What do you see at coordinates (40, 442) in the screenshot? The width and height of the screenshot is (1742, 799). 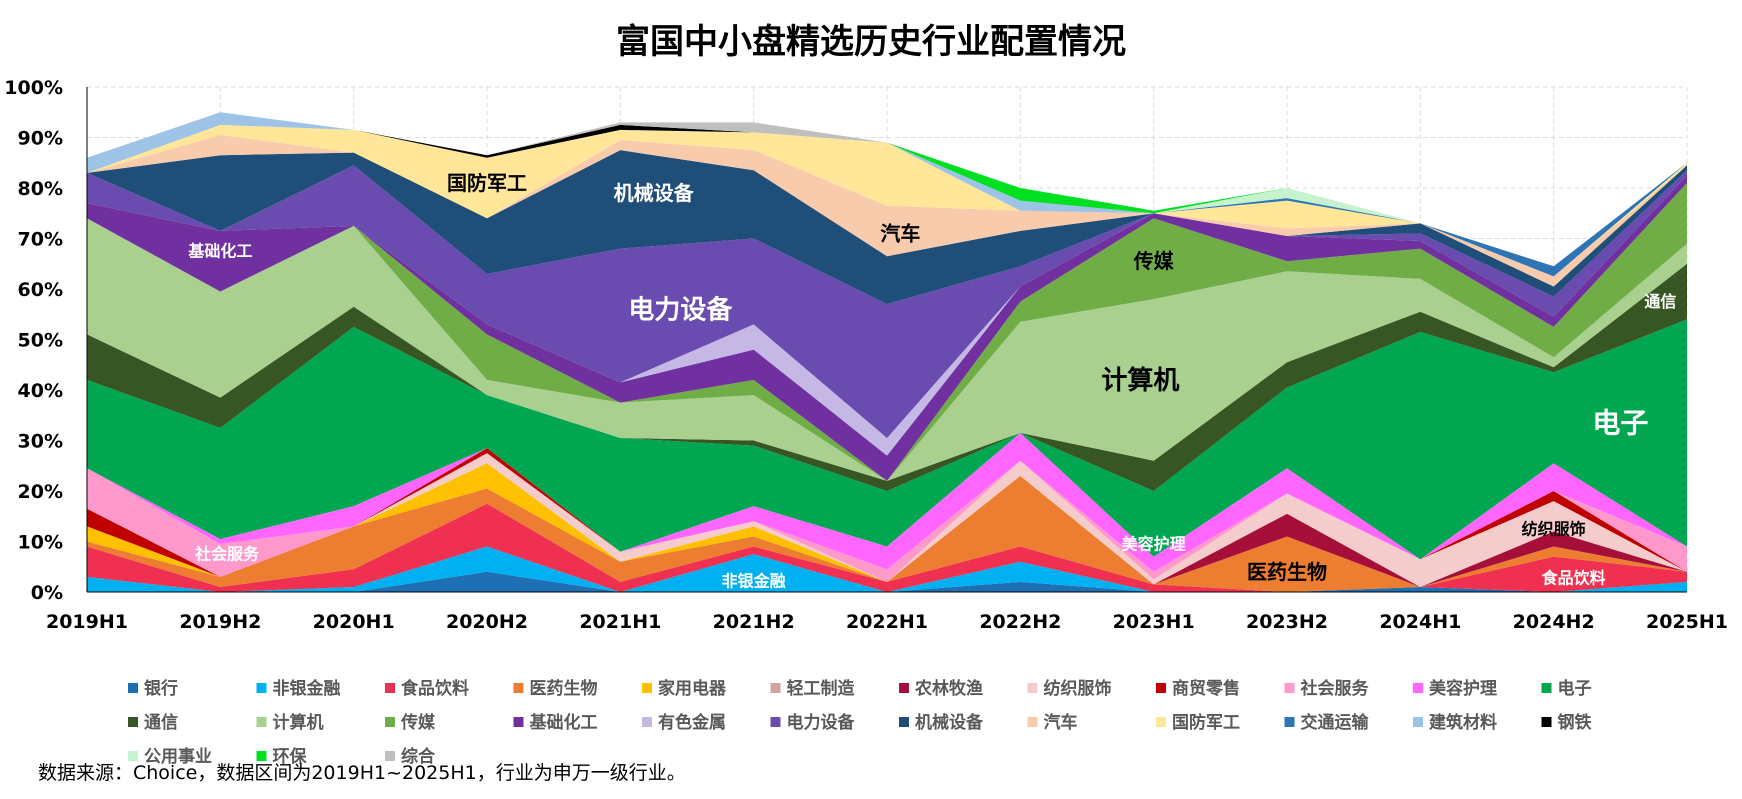 I see `y-tick-label: 30%` at bounding box center [40, 442].